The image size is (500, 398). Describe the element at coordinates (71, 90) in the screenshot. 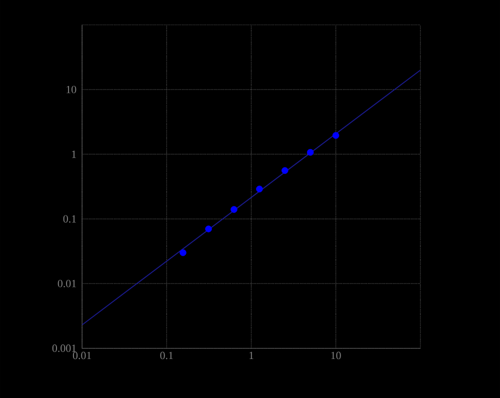

I see `y-tick-label: 10` at that location.